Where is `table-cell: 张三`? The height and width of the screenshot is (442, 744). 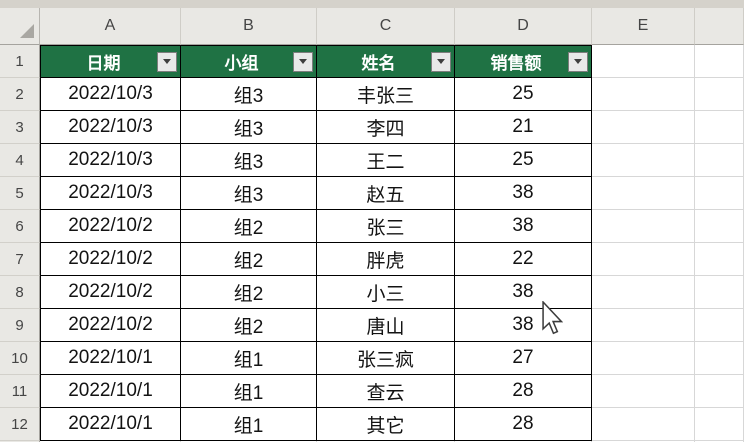 table-cell: 张三 is located at coordinates (386, 226).